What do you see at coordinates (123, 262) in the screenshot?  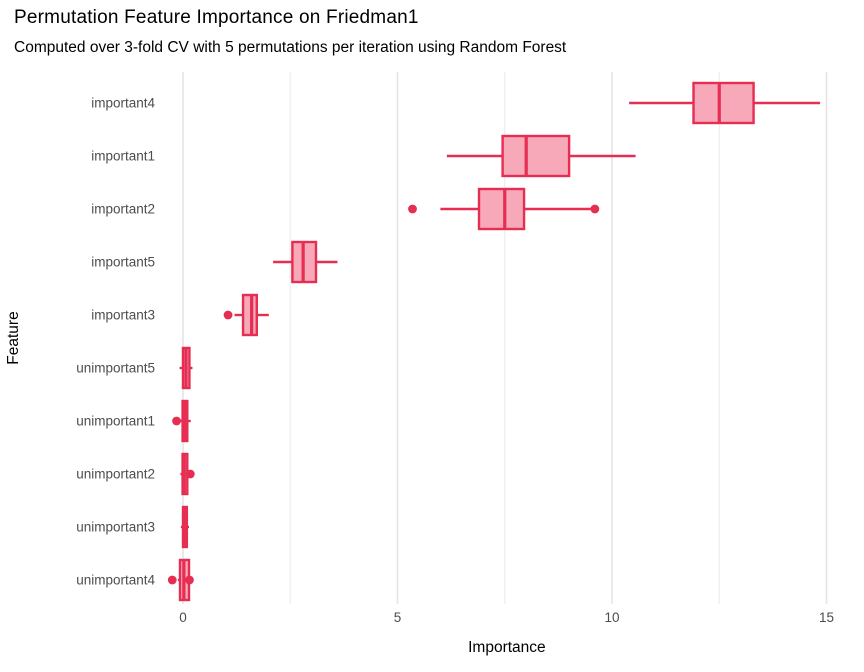 I see `y-category-label: important5` at bounding box center [123, 262].